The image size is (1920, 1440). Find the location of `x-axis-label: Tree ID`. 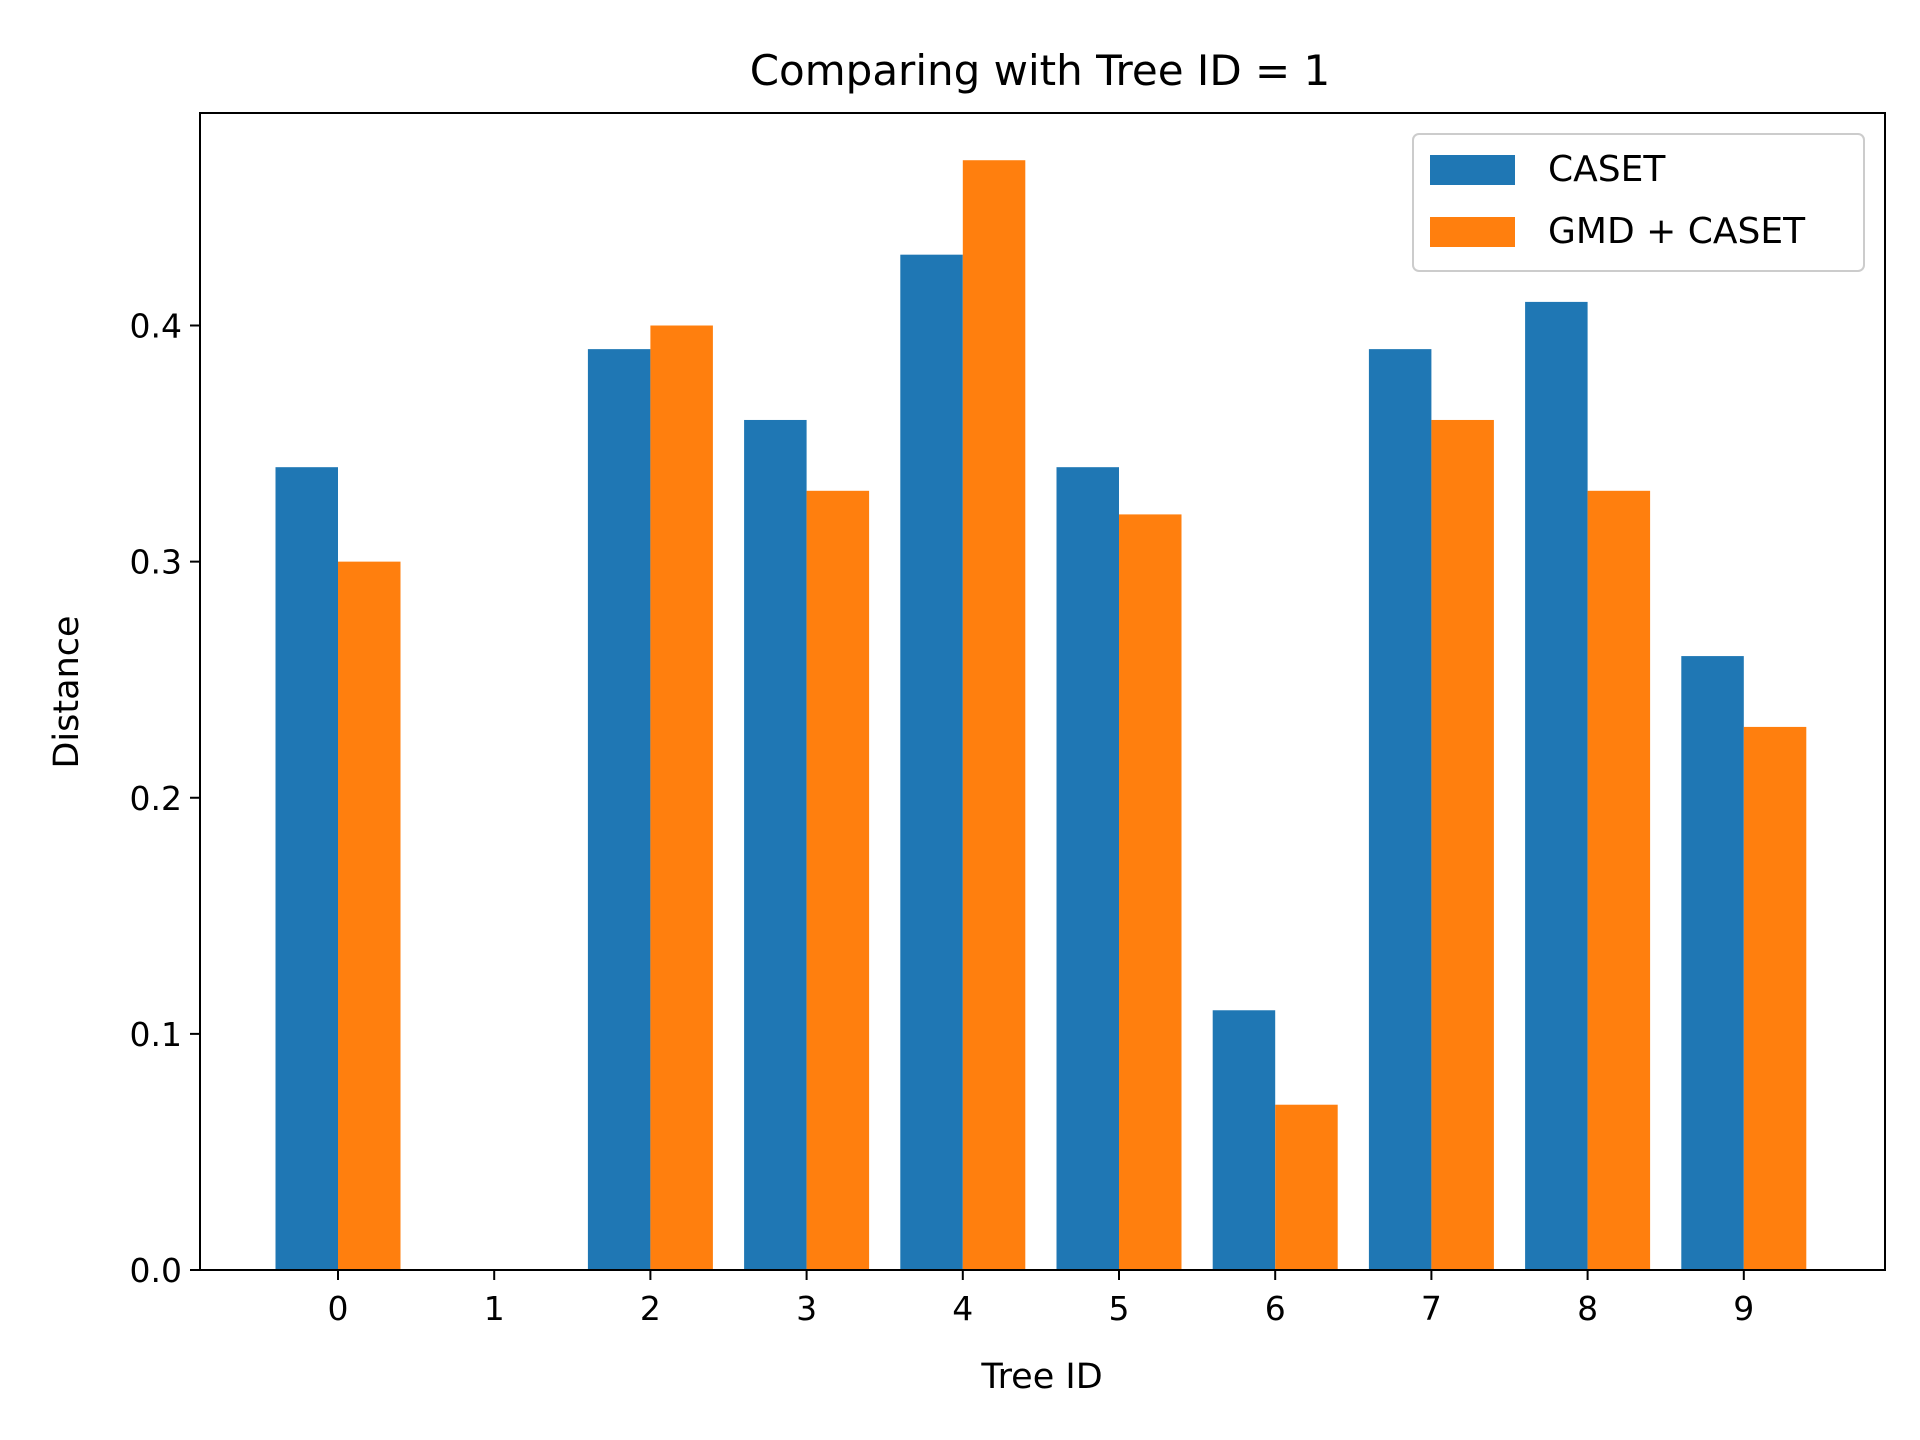

x-axis-label: Tree ID is located at coordinates (1041, 1377).